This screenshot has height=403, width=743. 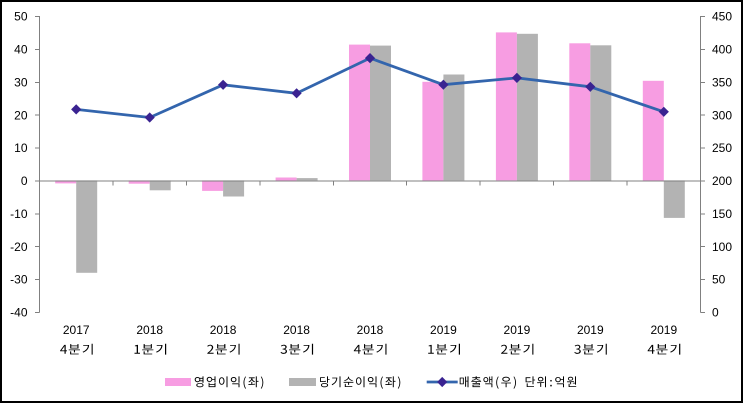 What do you see at coordinates (76, 330) in the screenshot?
I see `svg-text: 2017` at bounding box center [76, 330].